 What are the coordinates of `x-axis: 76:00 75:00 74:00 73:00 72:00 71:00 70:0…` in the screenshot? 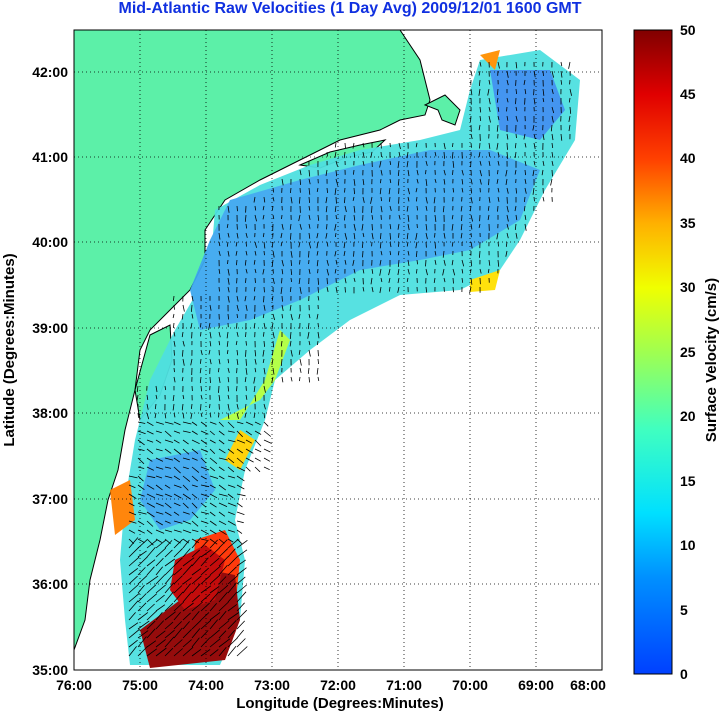 It's located at (331, 694).